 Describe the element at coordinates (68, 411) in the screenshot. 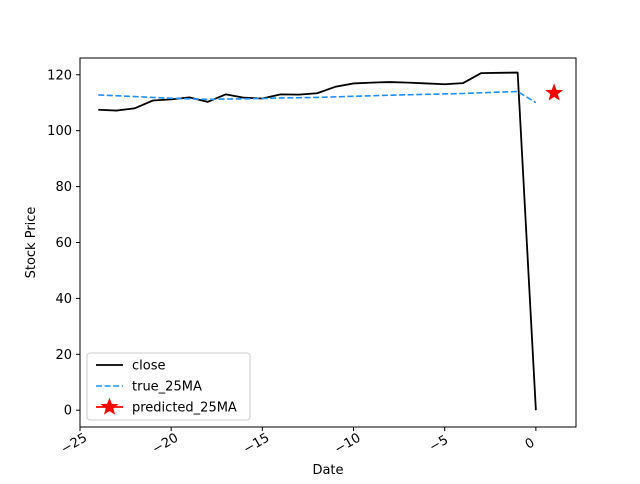

I see `y-tick-label: 0` at that location.